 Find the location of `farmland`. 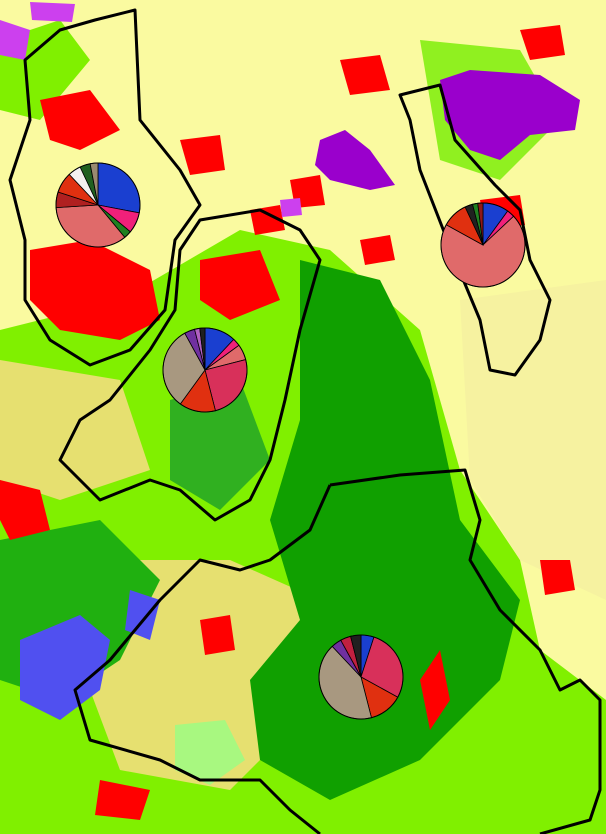

farmland is located at coordinates (533, 440).